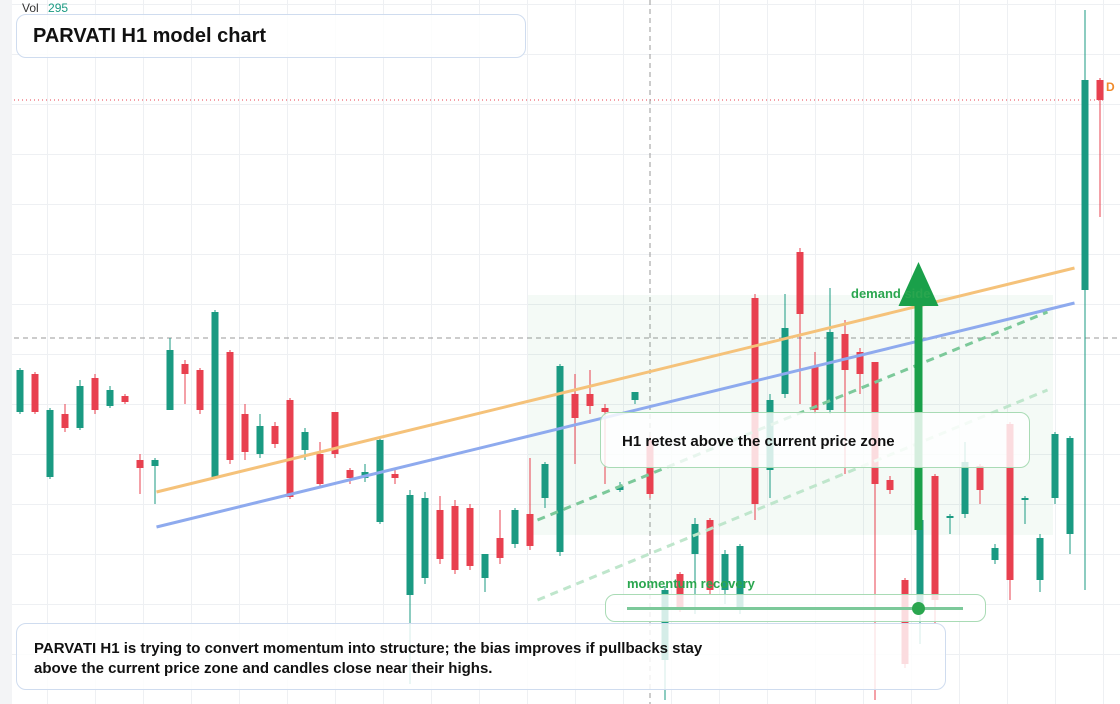 This screenshot has width=1120, height=704. What do you see at coordinates (918, 284) in the screenshot?
I see `arrow-head` at bounding box center [918, 284].